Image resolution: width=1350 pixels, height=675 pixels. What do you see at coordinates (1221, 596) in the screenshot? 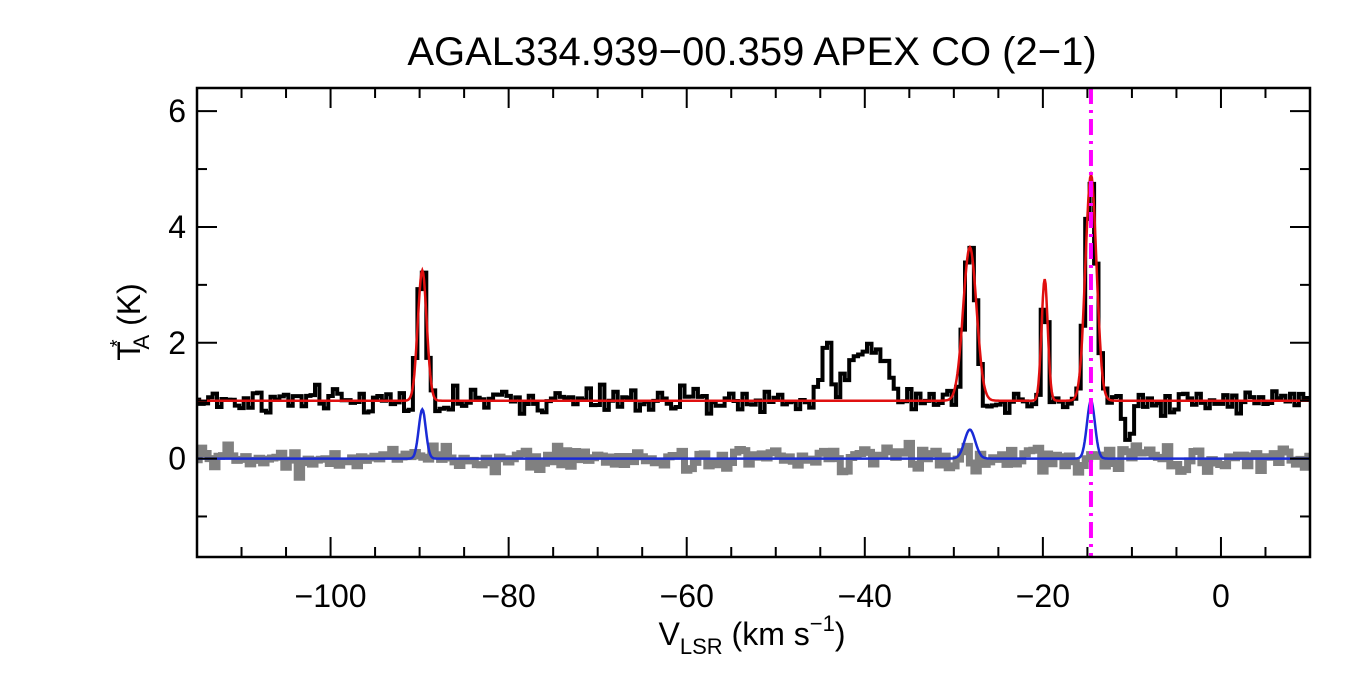
I see `x-tick-label: 0` at bounding box center [1221, 596].